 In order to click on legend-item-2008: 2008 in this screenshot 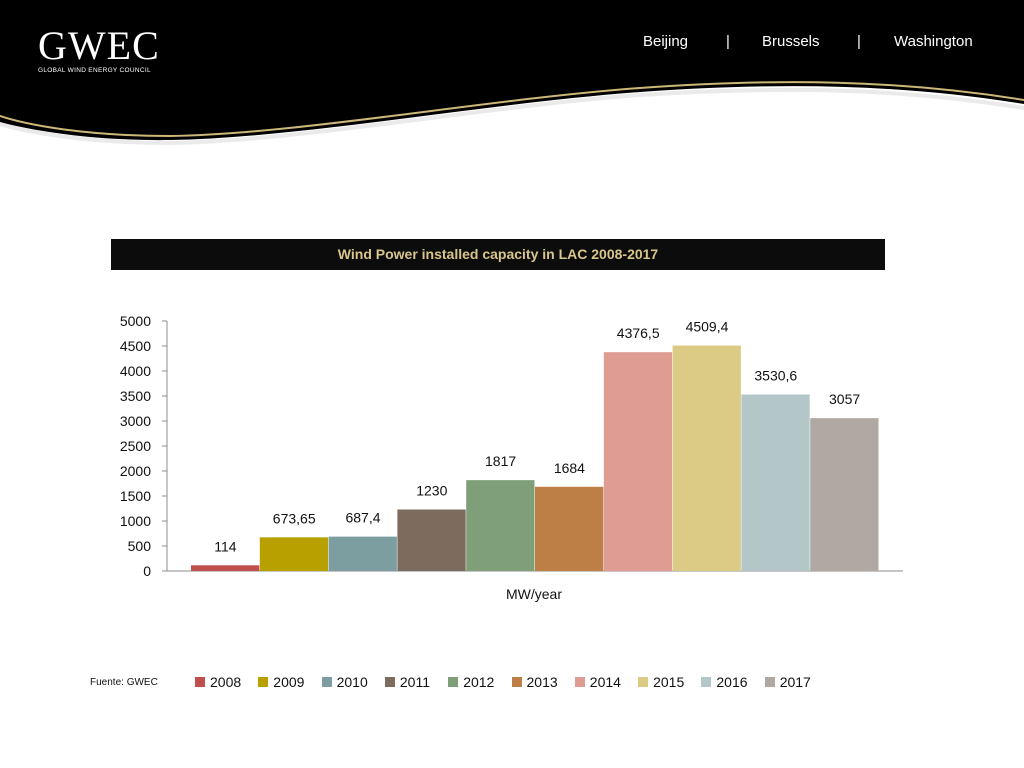, I will do `click(218, 682)`.